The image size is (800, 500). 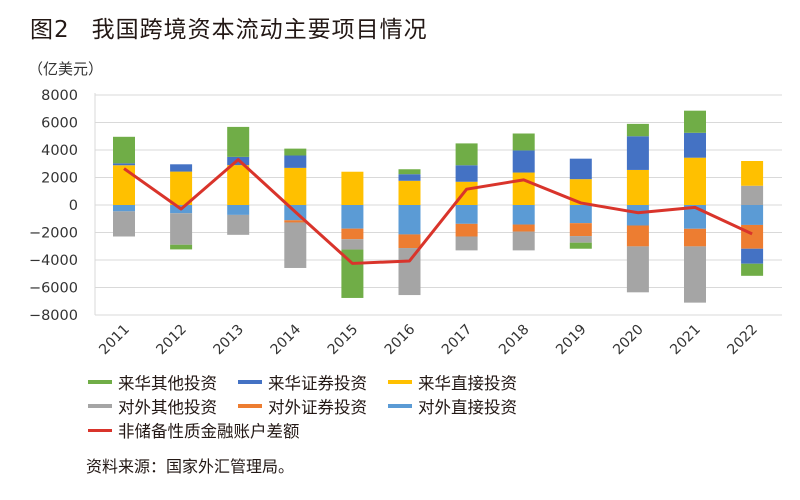 What do you see at coordinates (73, 206) in the screenshot?
I see `y-tick-label: 0` at bounding box center [73, 206].